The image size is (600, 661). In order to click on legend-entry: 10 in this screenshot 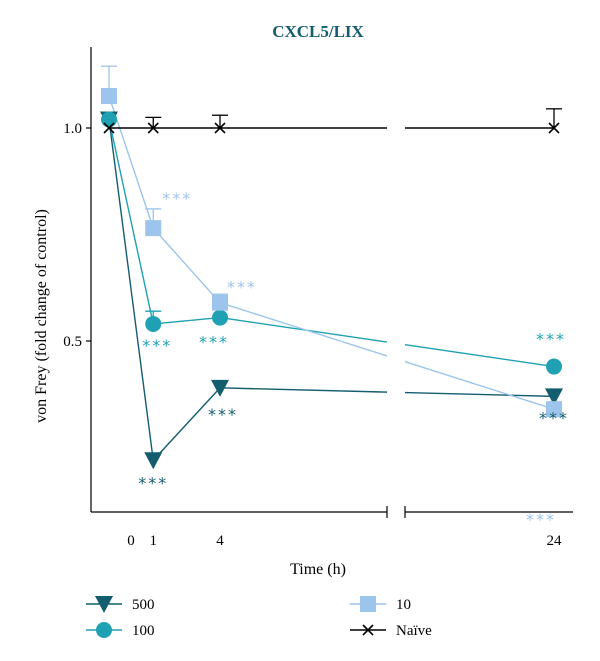, I will do `click(380, 604)`.